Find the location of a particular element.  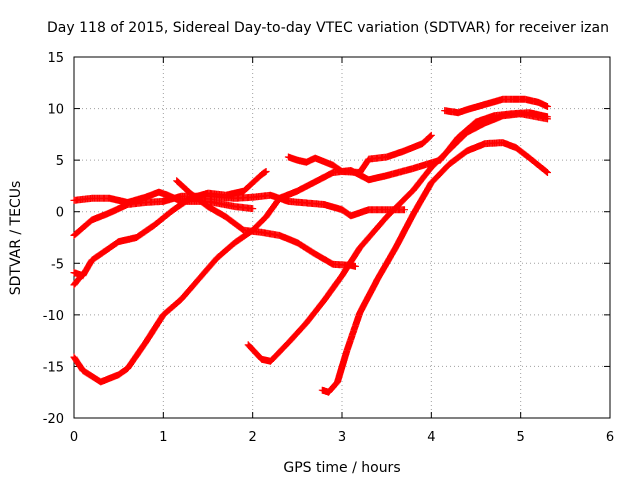

y-tick-label: -10 is located at coordinates (53, 316).